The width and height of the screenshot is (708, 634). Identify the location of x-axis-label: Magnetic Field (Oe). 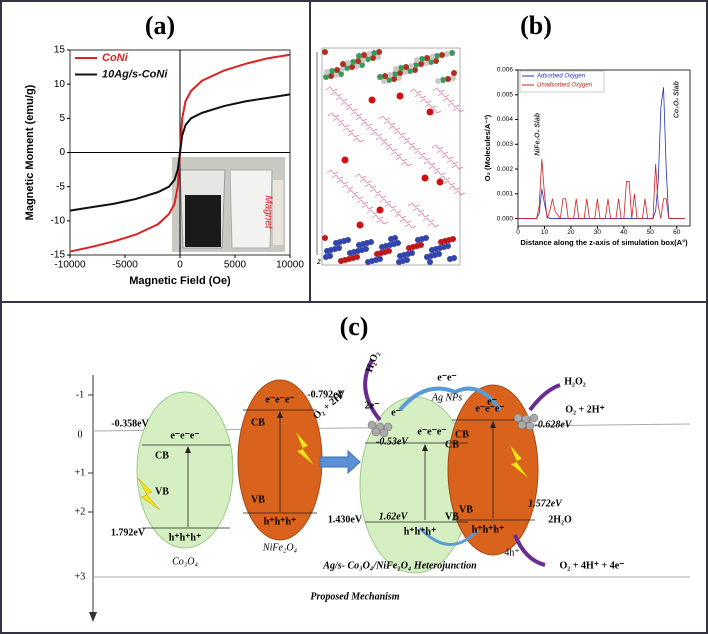
(180, 281).